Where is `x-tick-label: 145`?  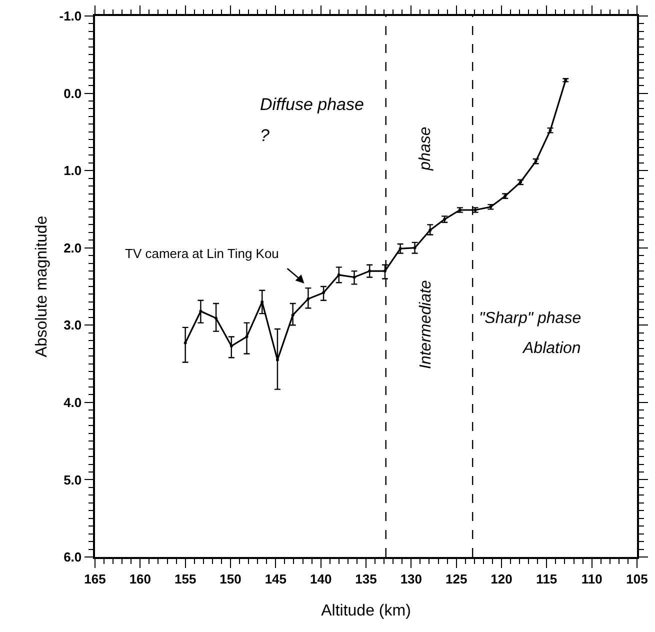 x-tick-label: 145 is located at coordinates (275, 578).